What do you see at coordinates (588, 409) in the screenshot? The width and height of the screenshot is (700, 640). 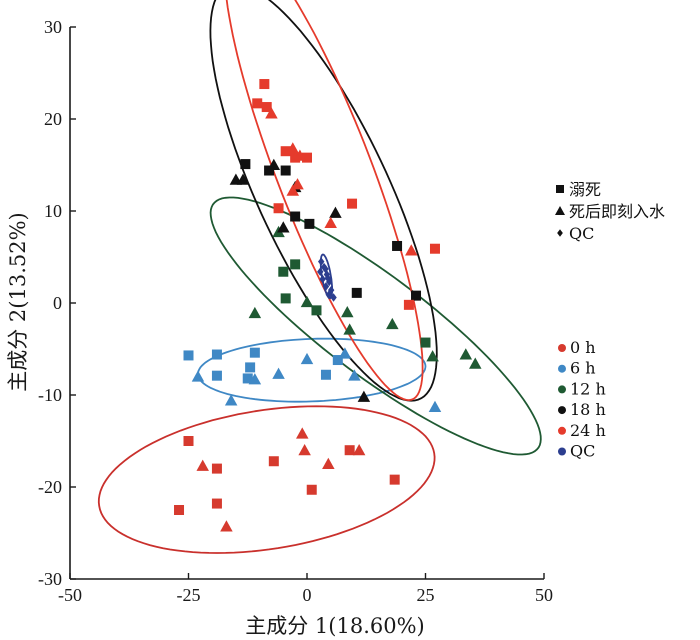 I see `legend-label: 18 h` at bounding box center [588, 409].